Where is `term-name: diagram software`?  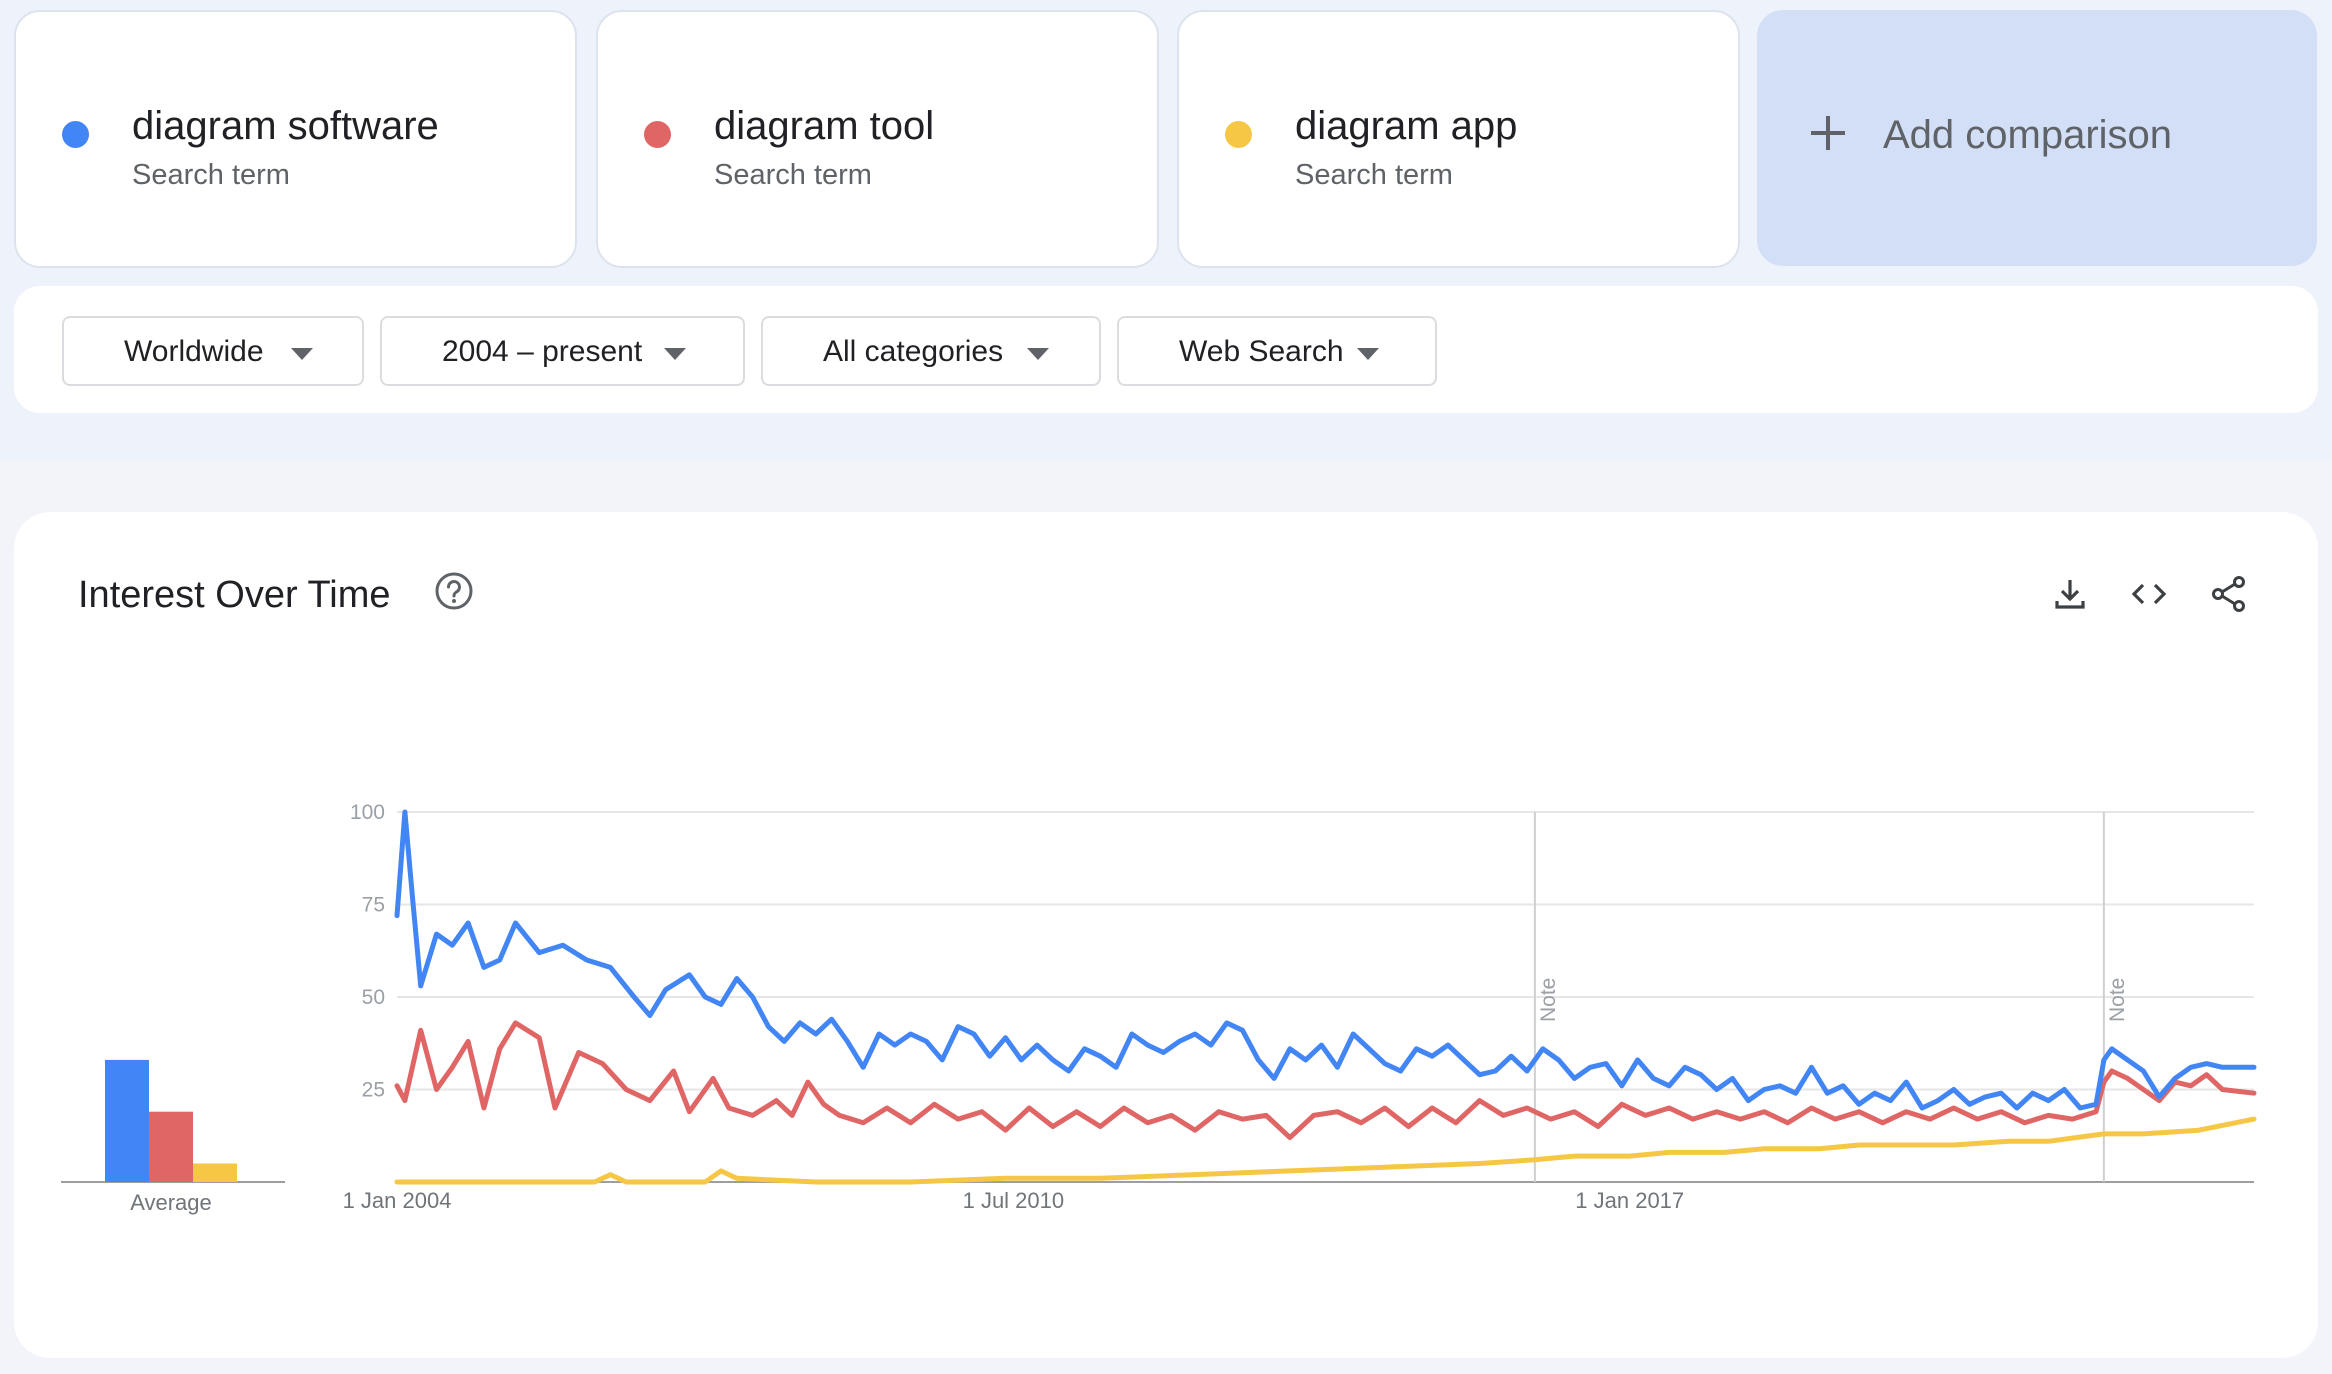 term-name: diagram software is located at coordinates (285, 126).